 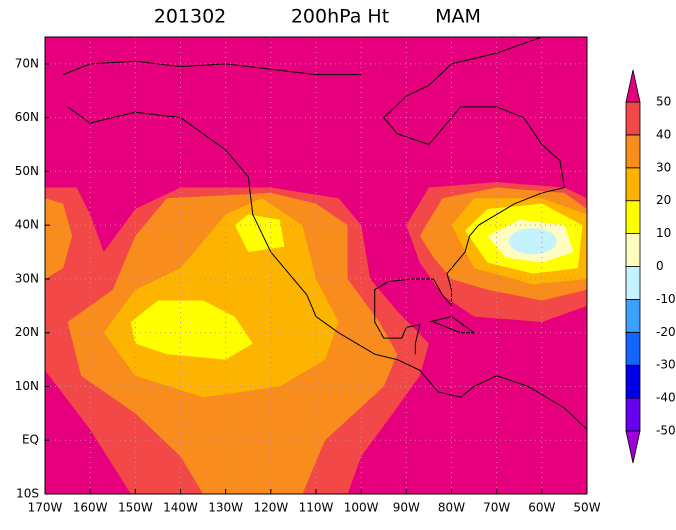 What do you see at coordinates (27, 63) in the screenshot?
I see `y-tick-label: 70N` at bounding box center [27, 63].